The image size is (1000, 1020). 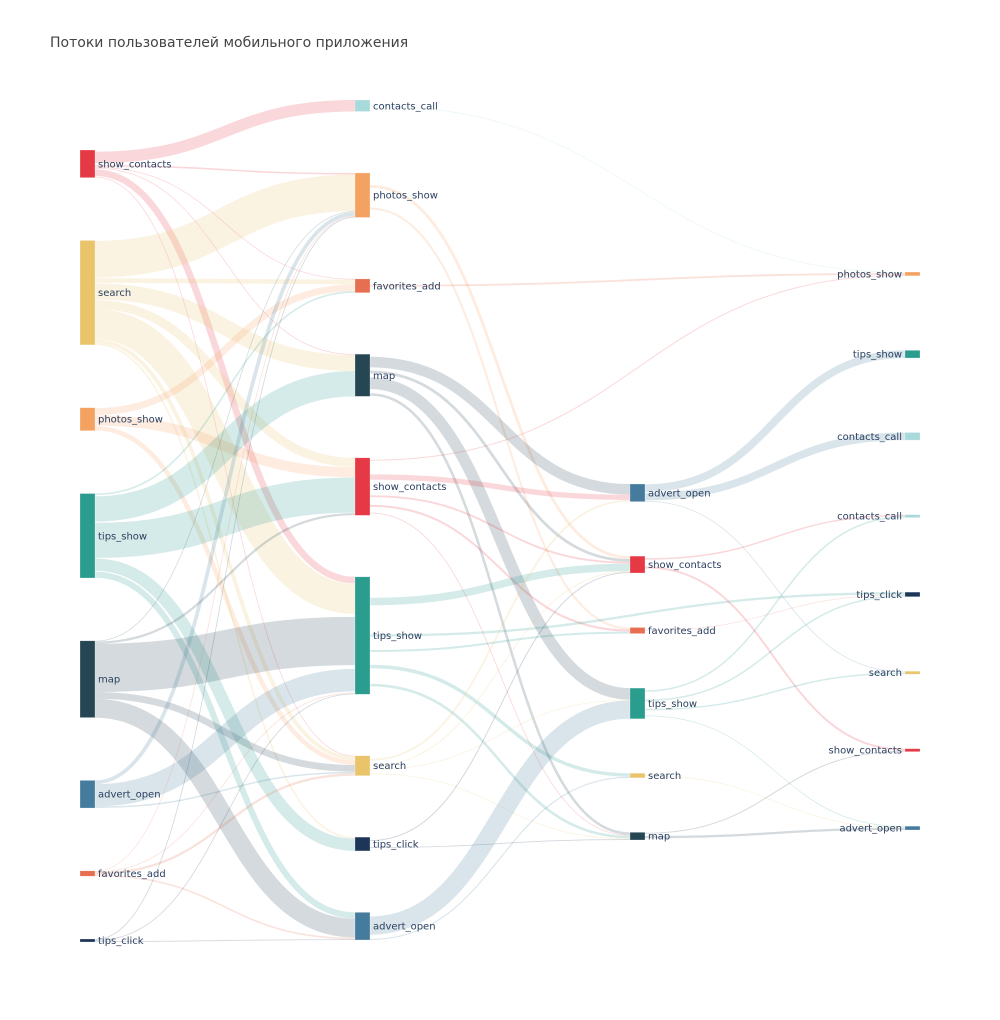 I want to click on flow-link-a_tips_show-to-b_favorites_add, so click(x=225, y=393).